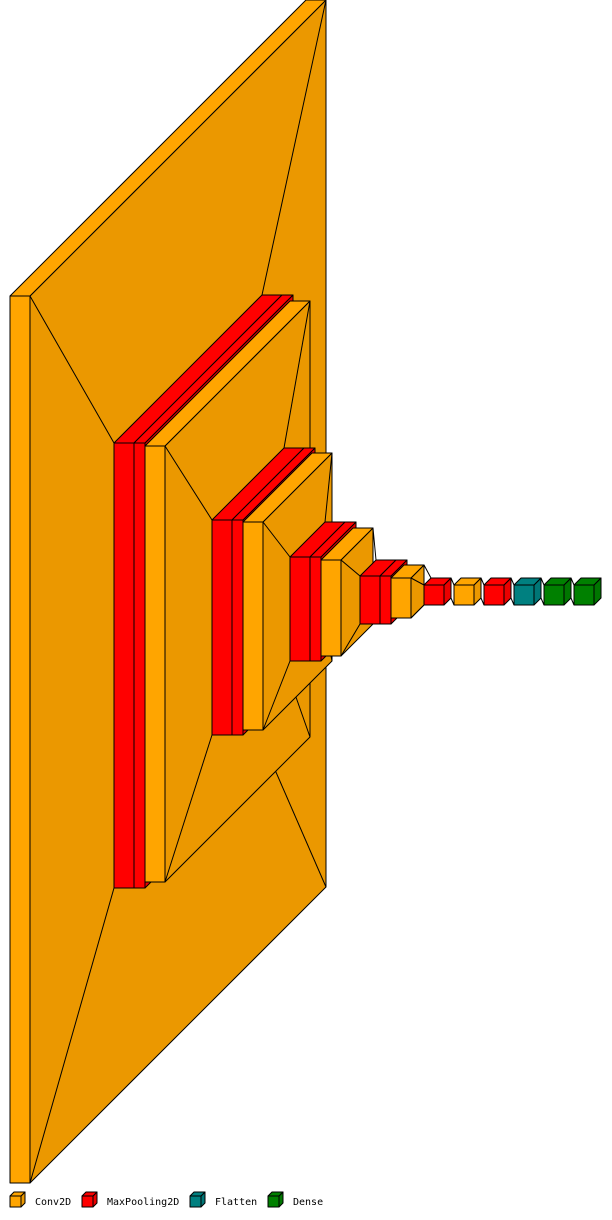 The height and width of the screenshot is (1220, 612). I want to click on legend-swatch-maxpooling2d, so click(89, 1199).